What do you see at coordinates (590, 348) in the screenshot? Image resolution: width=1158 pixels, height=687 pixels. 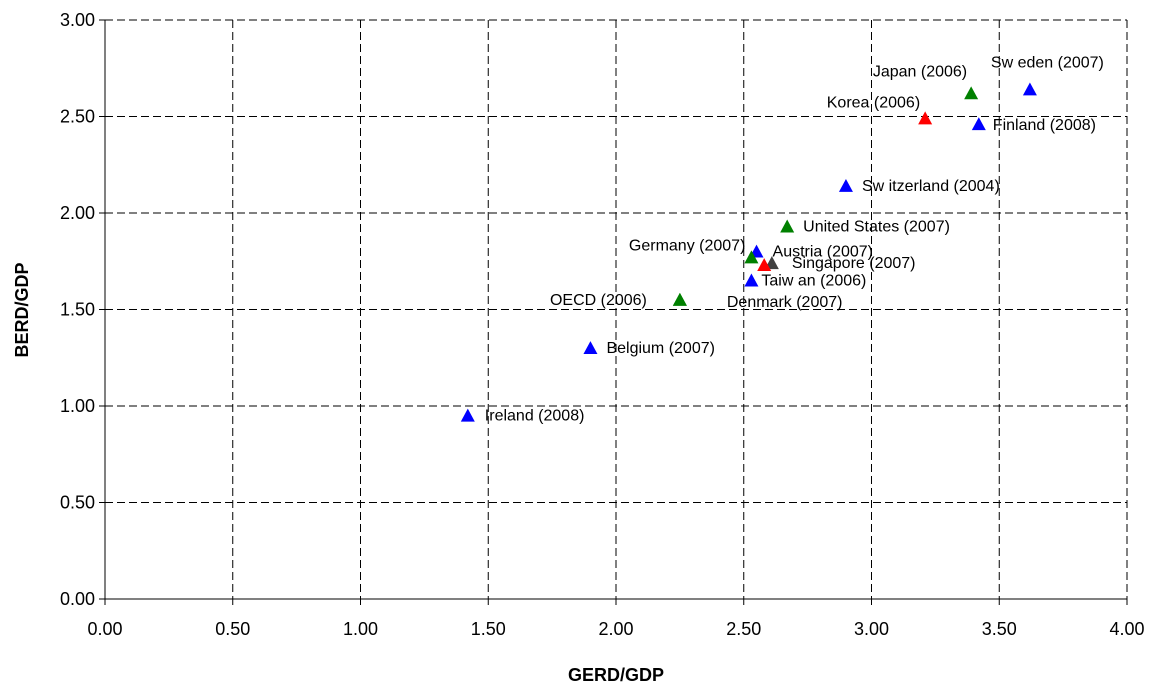 I see `data-point-belgium-2007` at bounding box center [590, 348].